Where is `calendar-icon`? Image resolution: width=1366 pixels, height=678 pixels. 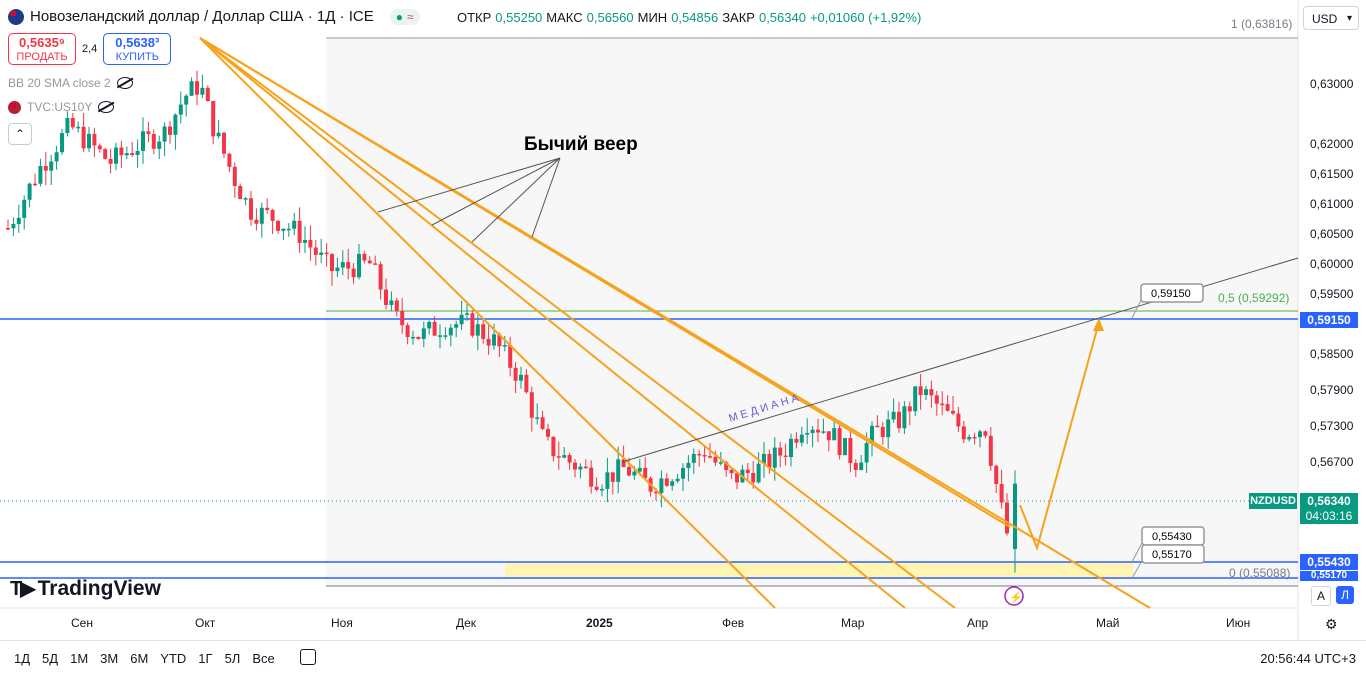
calendar-icon is located at coordinates (308, 657).